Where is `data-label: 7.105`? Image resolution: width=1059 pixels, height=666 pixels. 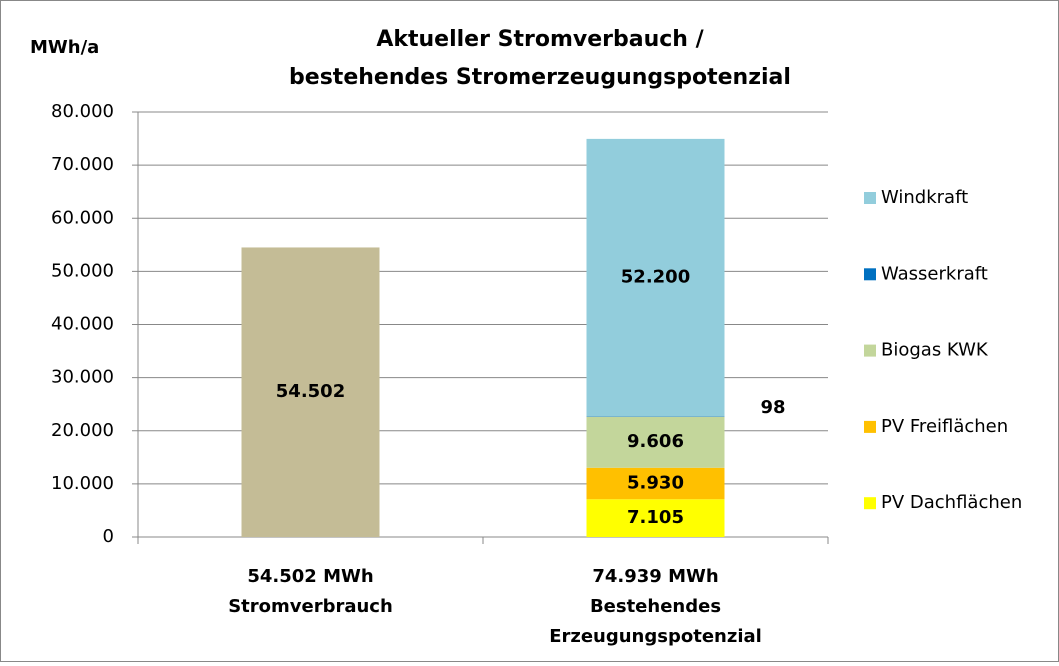 data-label: 7.105 is located at coordinates (655, 517).